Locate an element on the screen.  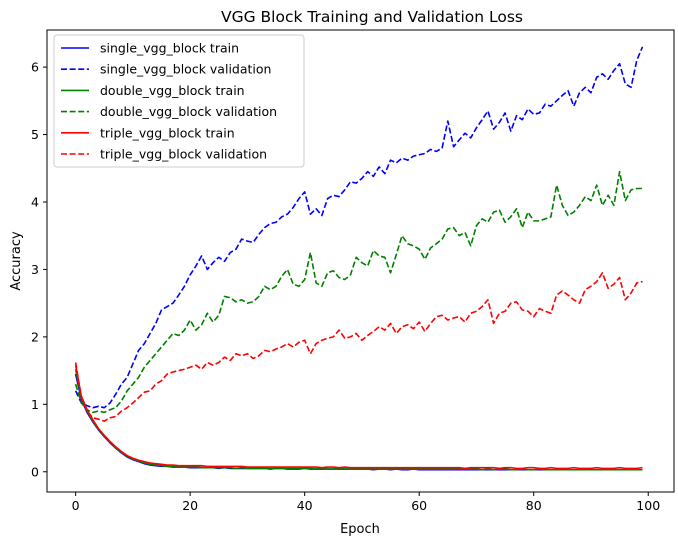
legend-label-1: single_vgg_block validation is located at coordinates (185, 69).